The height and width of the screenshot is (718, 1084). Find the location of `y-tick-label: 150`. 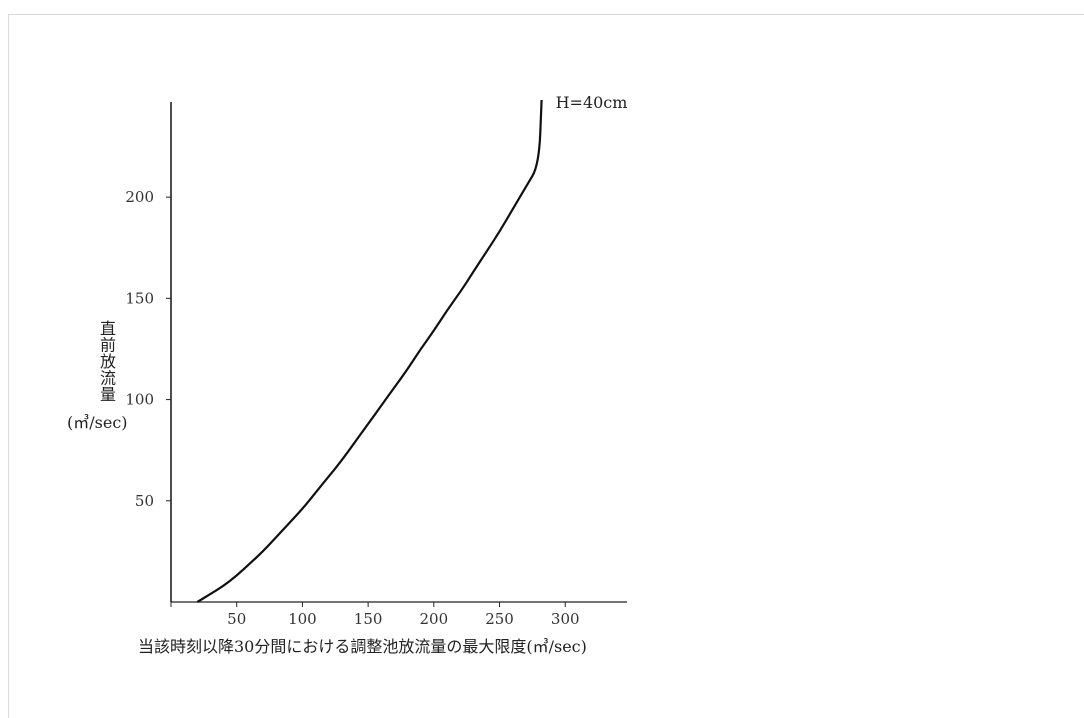

y-tick-label: 150 is located at coordinates (139, 298).